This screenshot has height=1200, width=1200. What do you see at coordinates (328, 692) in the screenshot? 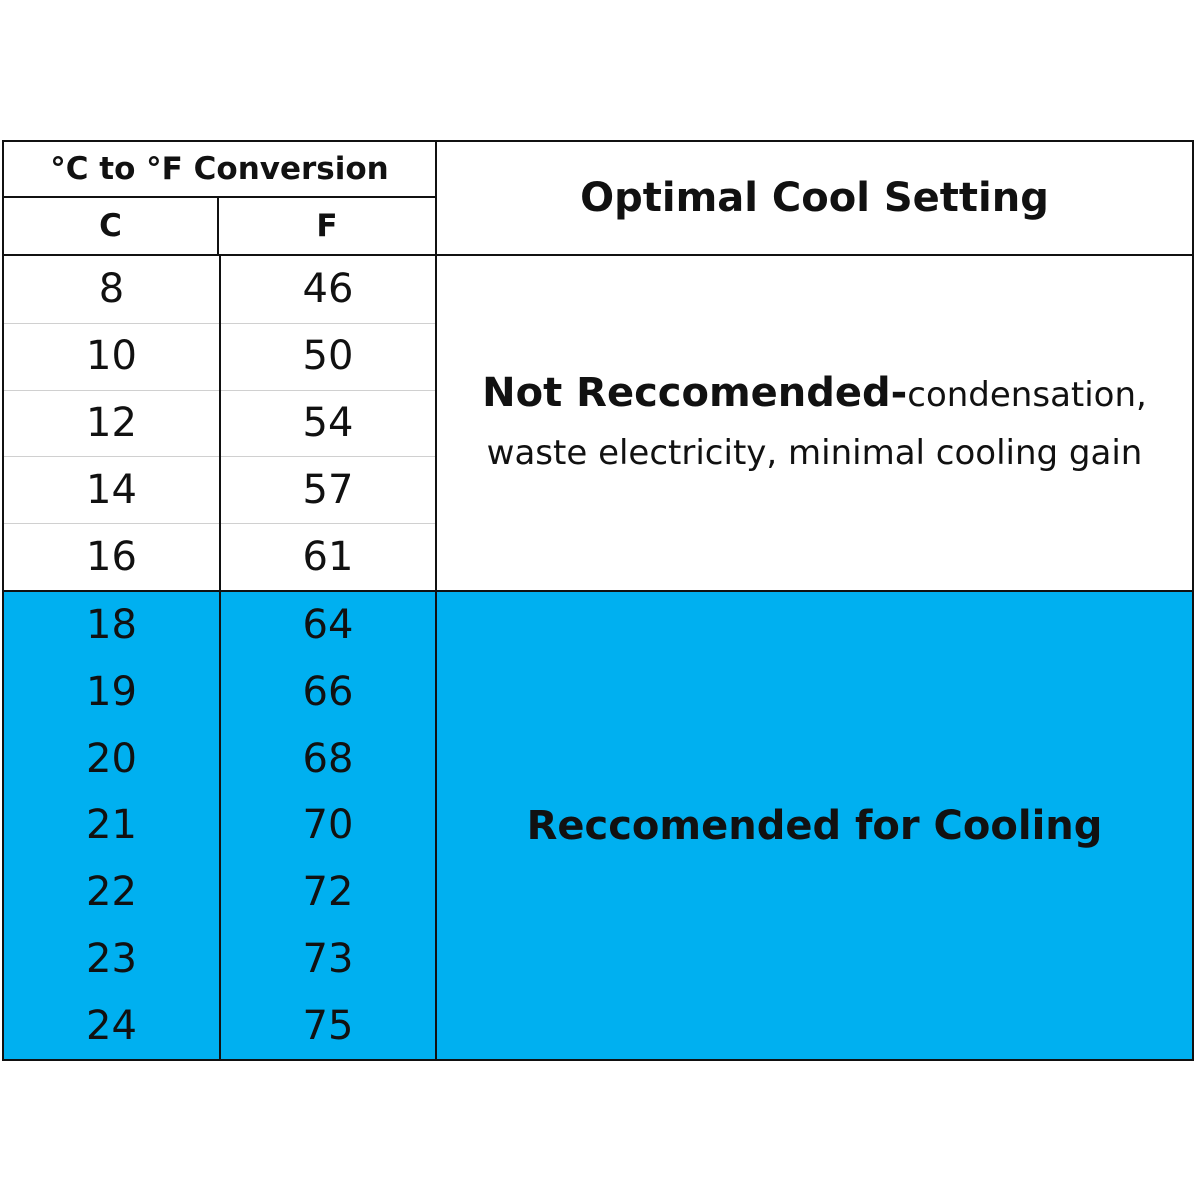
I see `fahrenheit-cell: 66` at bounding box center [328, 692].